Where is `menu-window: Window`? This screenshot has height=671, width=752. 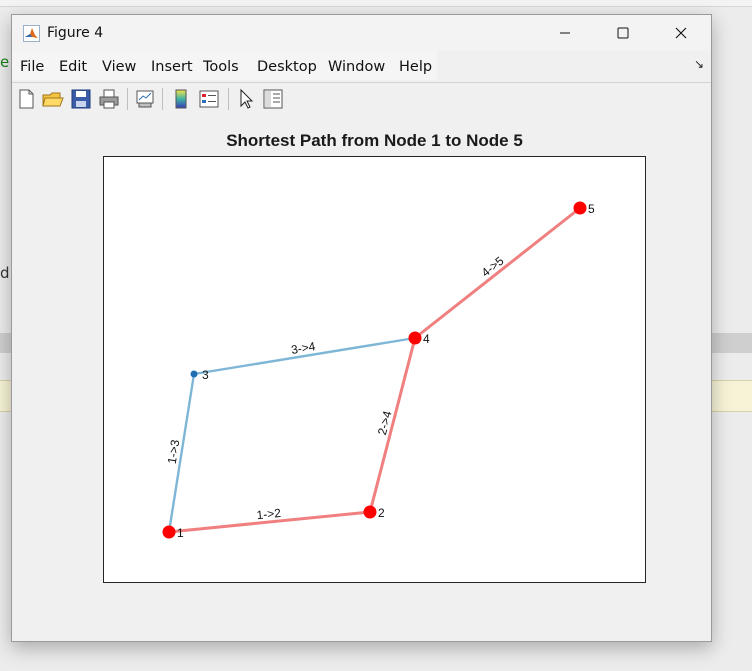 menu-window: Window is located at coordinates (357, 67).